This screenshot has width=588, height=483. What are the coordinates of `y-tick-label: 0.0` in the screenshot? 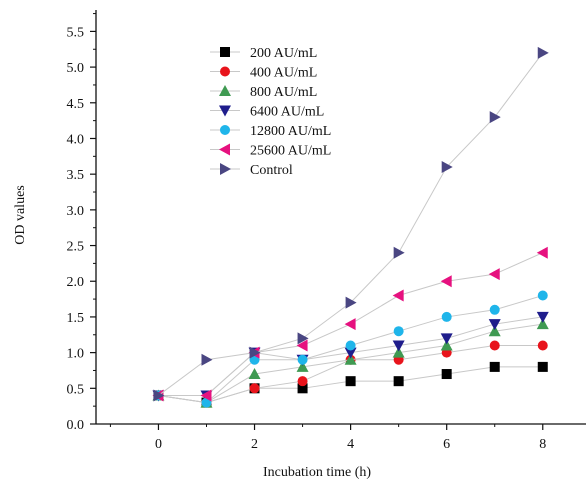 It's located at (76, 425).